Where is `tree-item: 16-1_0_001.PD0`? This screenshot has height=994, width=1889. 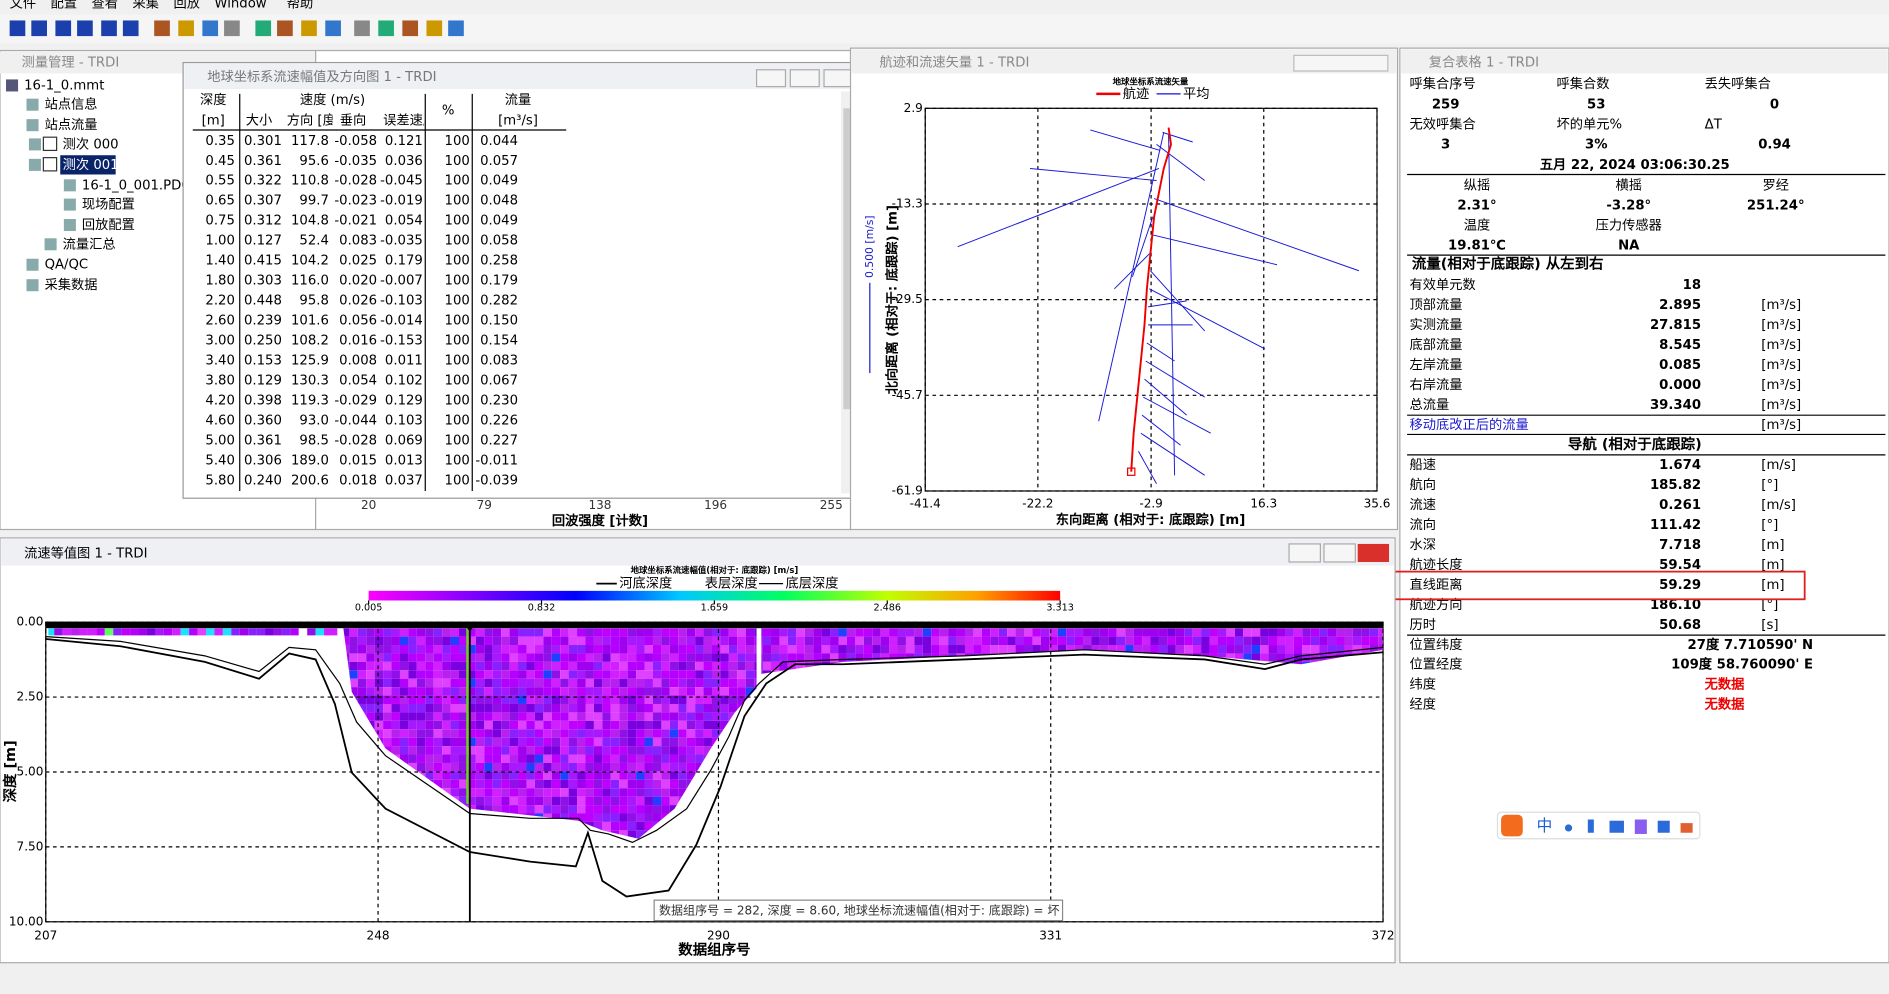 tree-item: 16-1_0_001.PD0 is located at coordinates (136, 185).